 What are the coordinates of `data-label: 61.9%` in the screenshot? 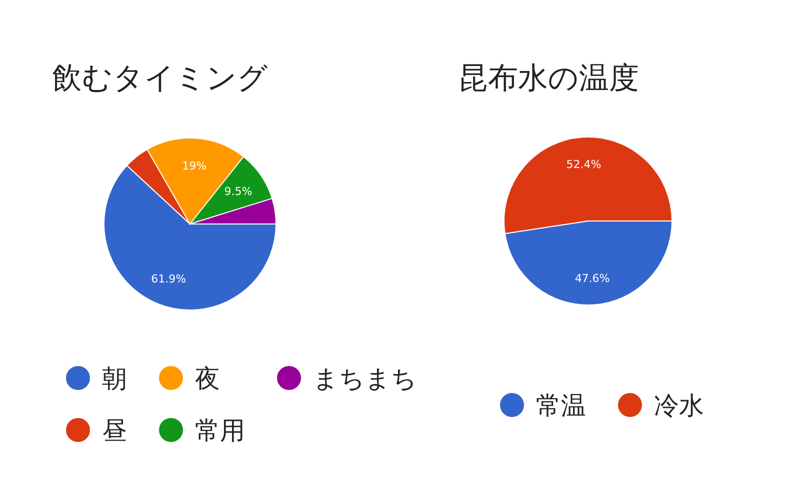 It's located at (168, 279).